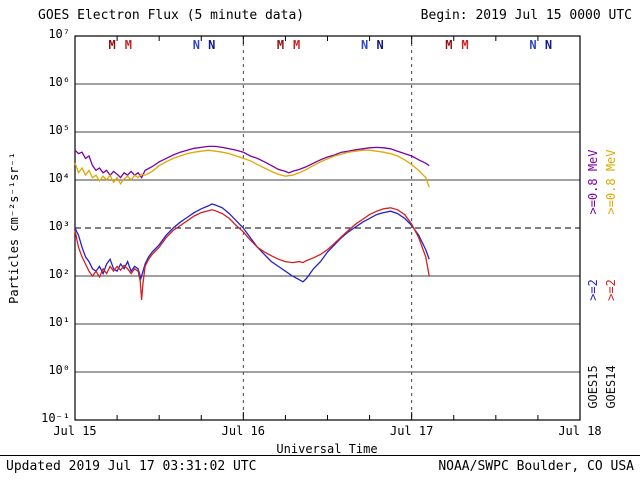  Describe the element at coordinates (59, 34) in the screenshot. I see `y-tick-label: 10⁷` at that location.